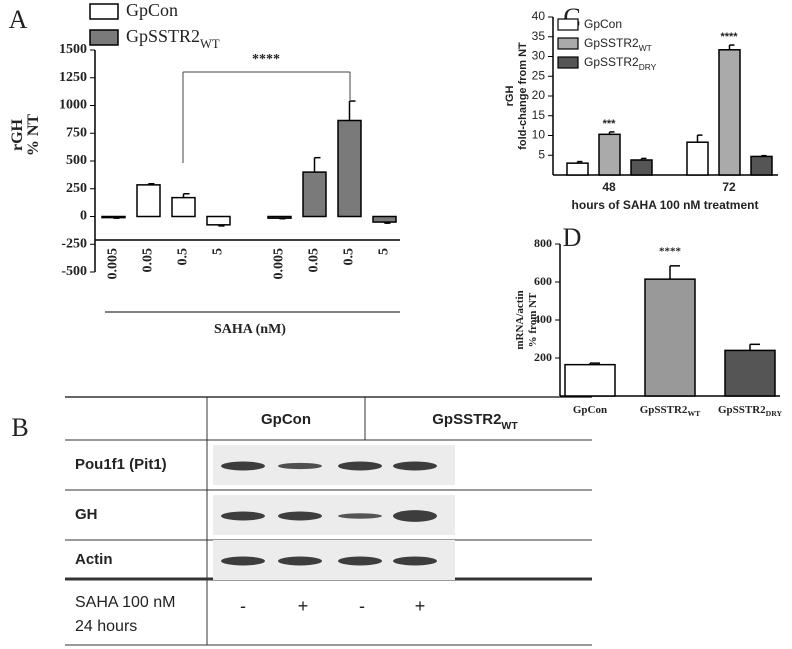 This screenshot has height=649, width=792. I want to click on legend-label-sub: DRY, so click(648, 67).